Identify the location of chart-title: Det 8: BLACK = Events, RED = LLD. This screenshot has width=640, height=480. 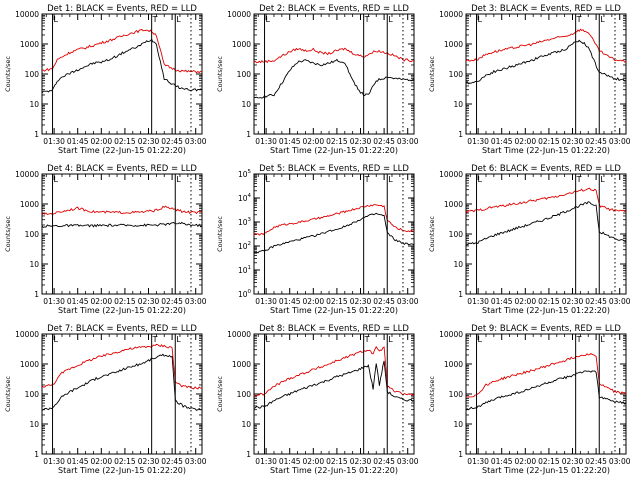
(334, 329).